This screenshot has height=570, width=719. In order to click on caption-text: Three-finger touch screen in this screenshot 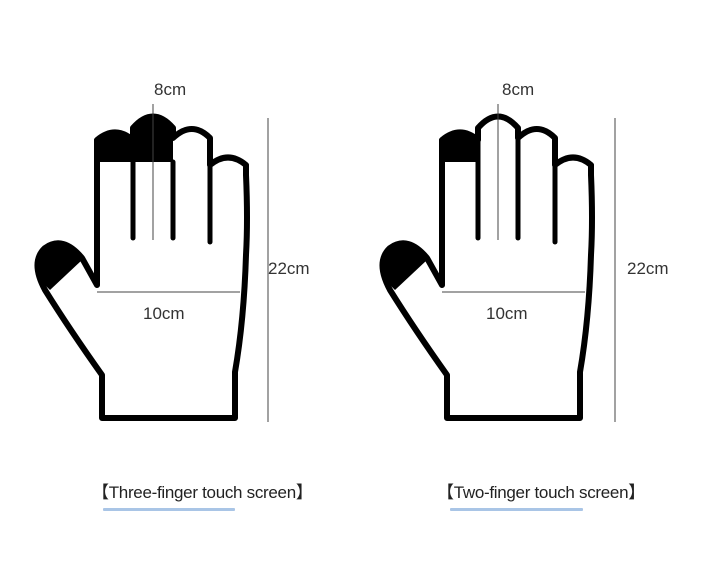, I will do `click(202, 492)`.